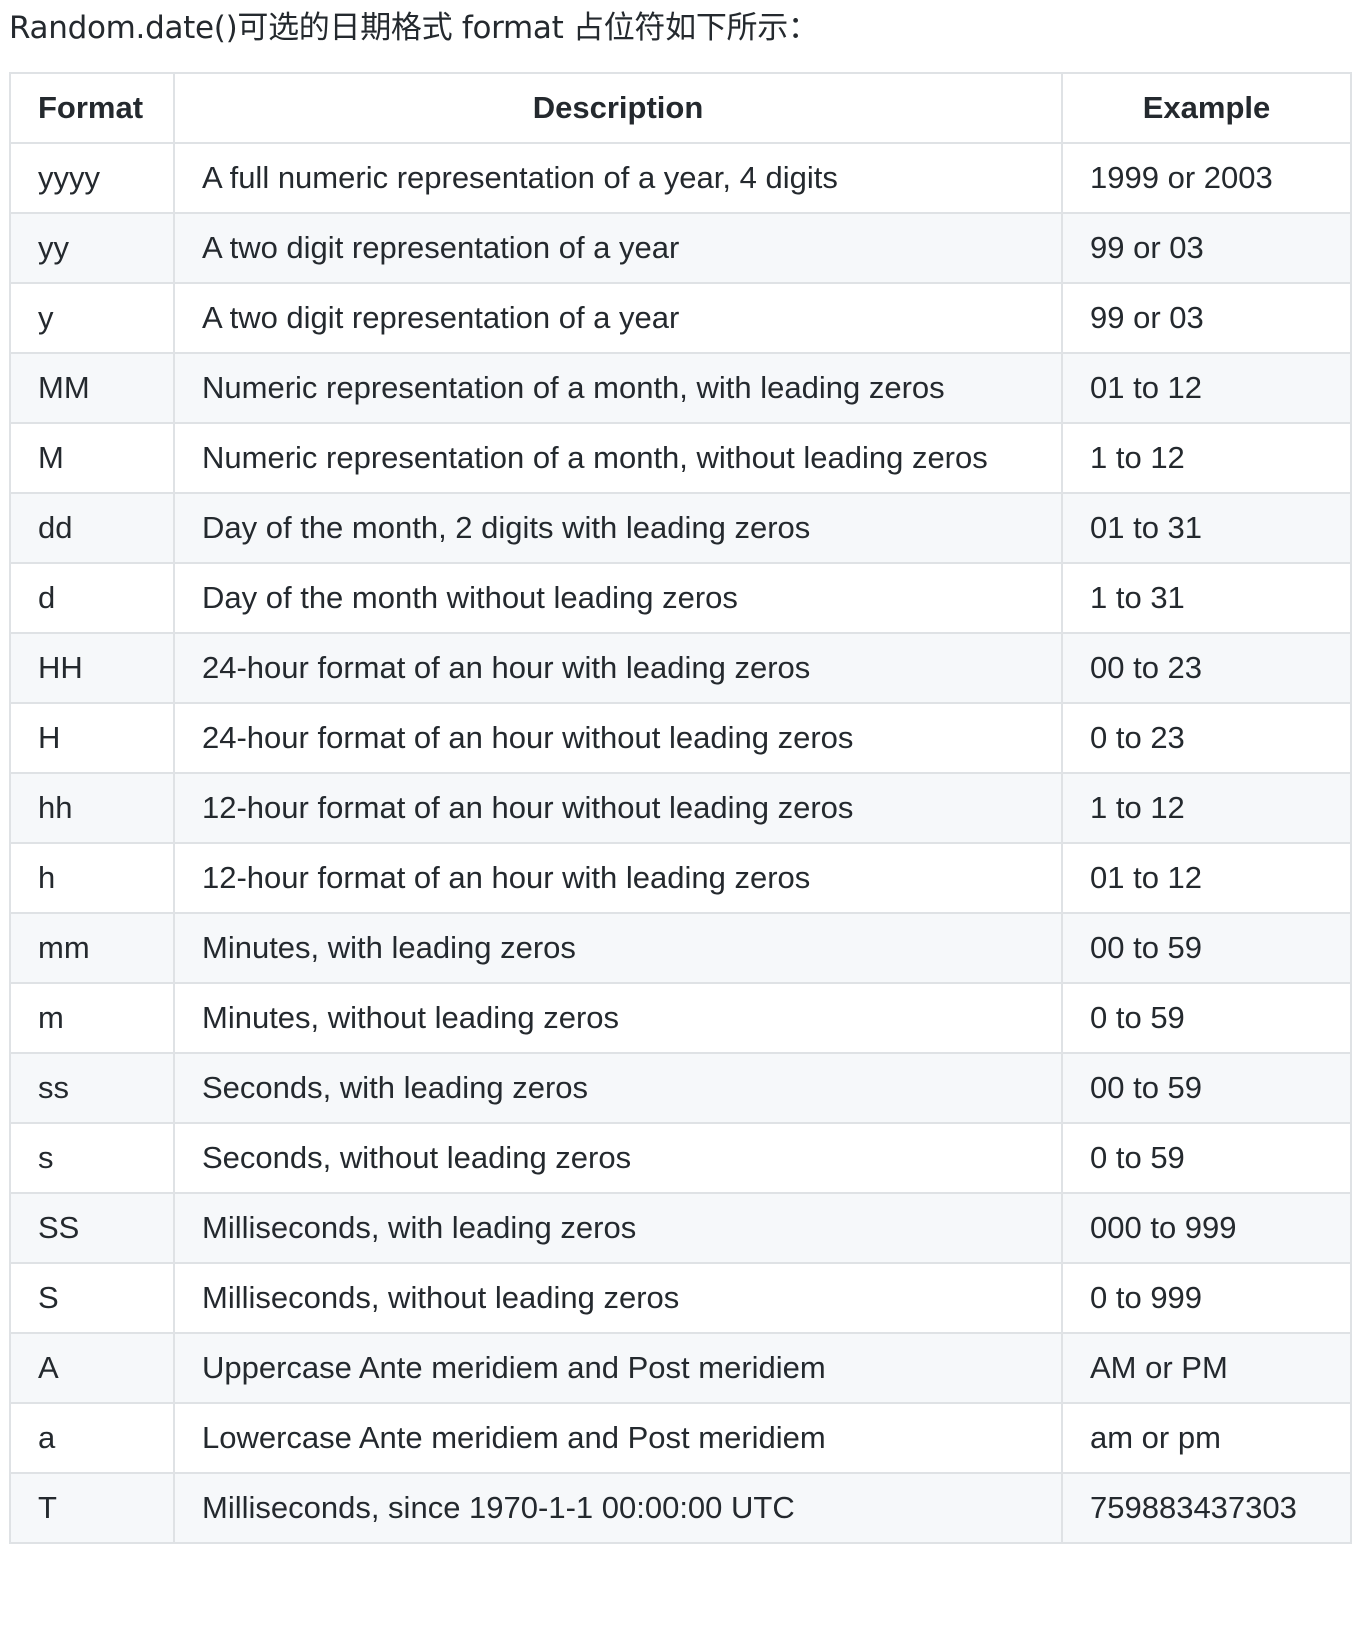 The width and height of the screenshot is (1356, 1634). I want to click on format-cell: yyyy, so click(92, 178).